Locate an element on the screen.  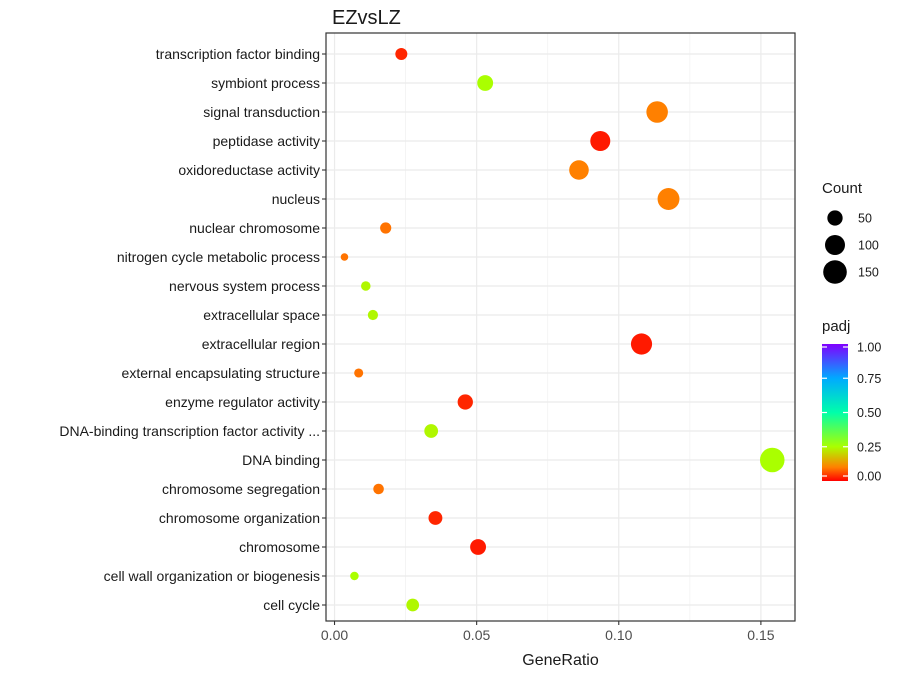
y-tick-label: nitrogen cycle metabolic process is located at coordinates (218, 257).